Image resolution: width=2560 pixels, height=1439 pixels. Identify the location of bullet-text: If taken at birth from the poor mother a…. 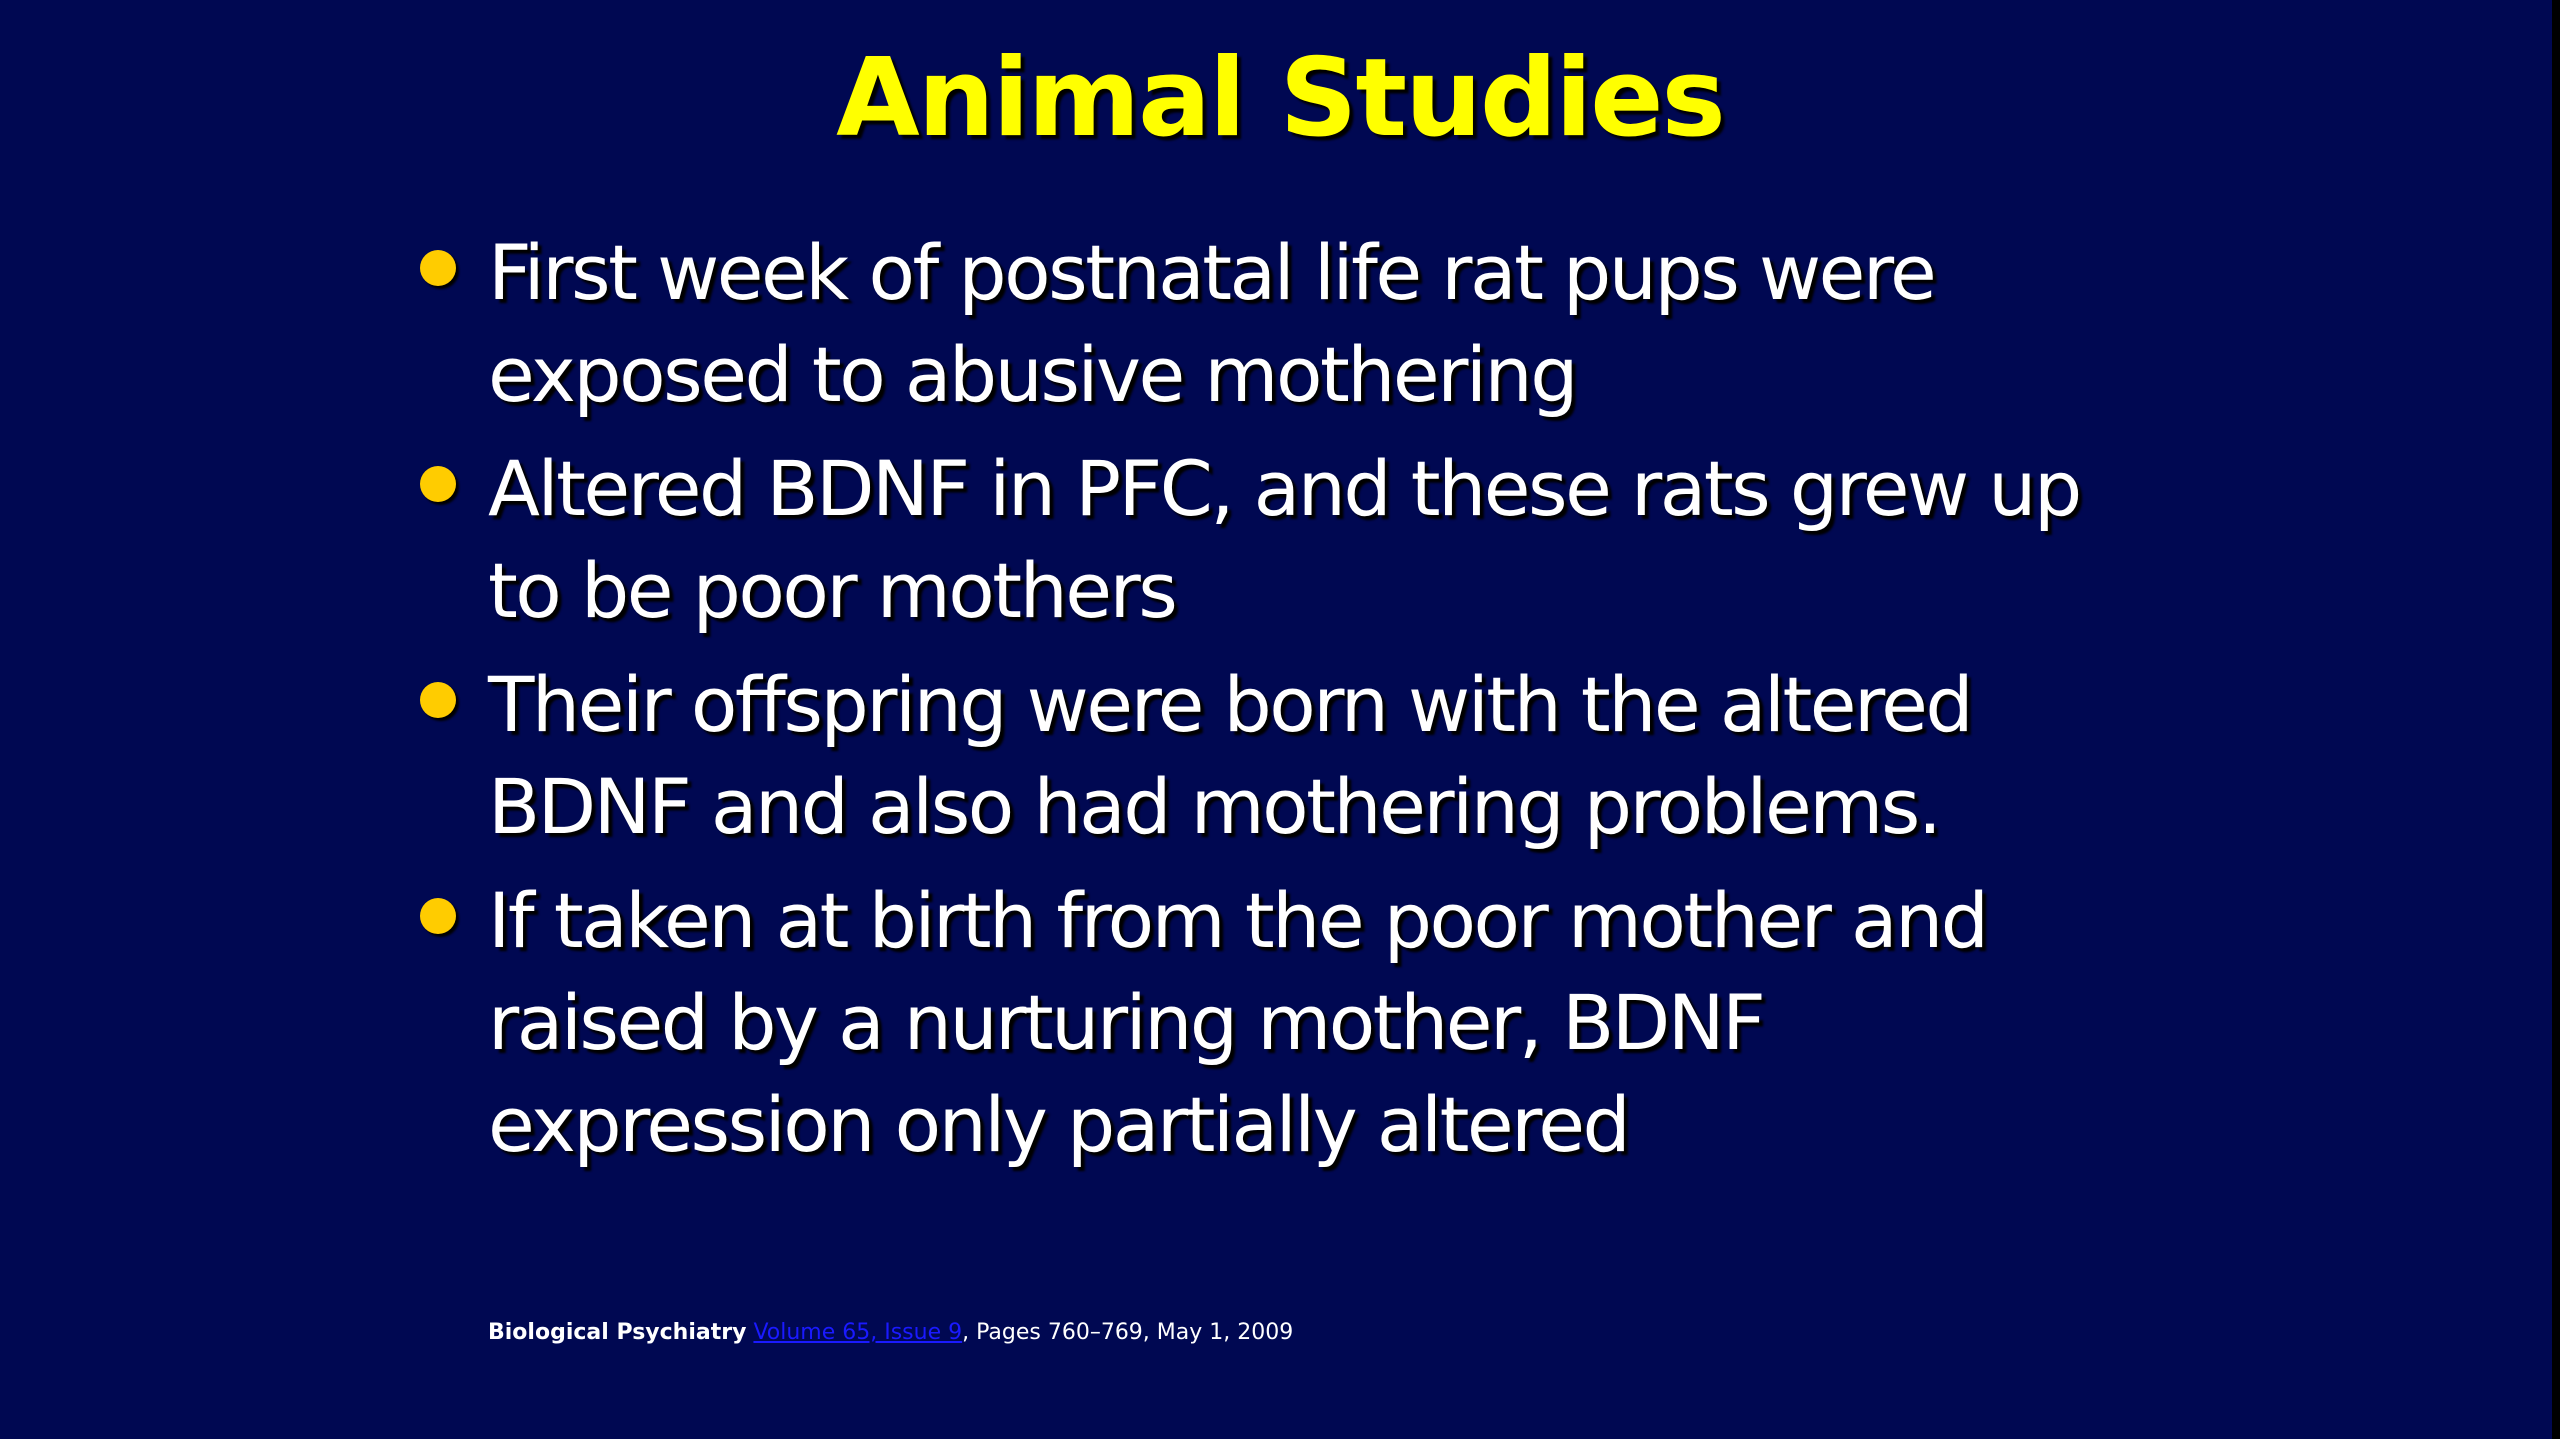
(1238, 1022).